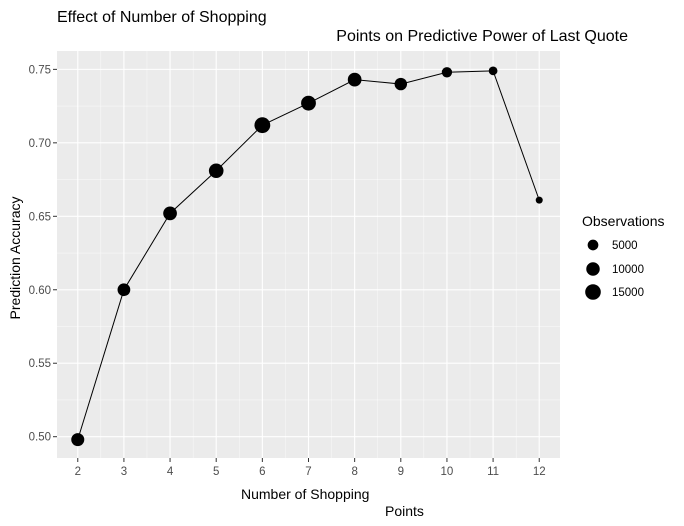  I want to click on y-tick-label: 0.55, so click(40, 364).